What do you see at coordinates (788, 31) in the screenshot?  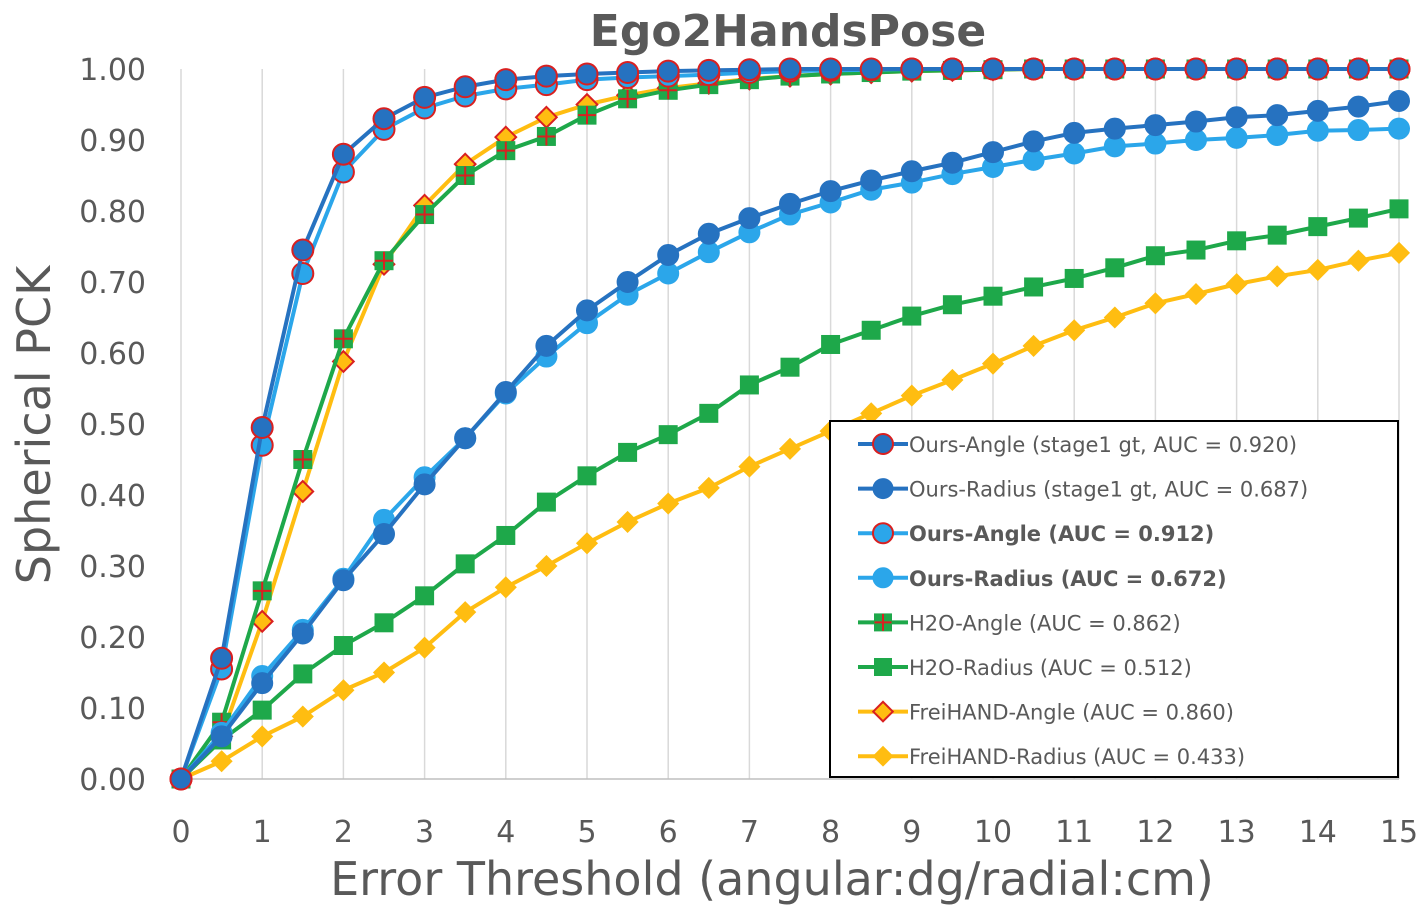 I see `chart-title: Ego2HandsPose` at bounding box center [788, 31].